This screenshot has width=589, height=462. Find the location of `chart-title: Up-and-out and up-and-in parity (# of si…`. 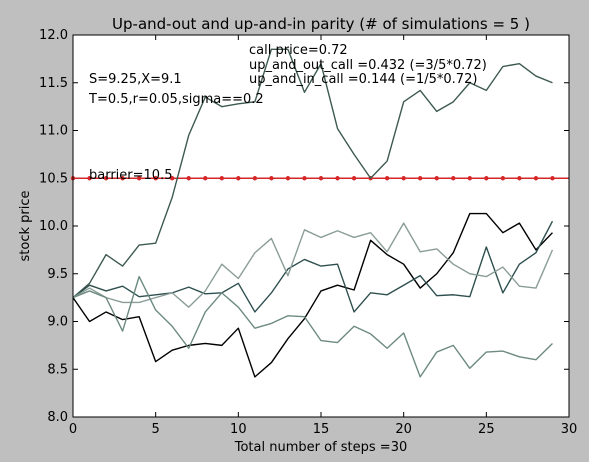

chart-title: Up-and-out and up-and-in parity (# of si… is located at coordinates (321, 24).